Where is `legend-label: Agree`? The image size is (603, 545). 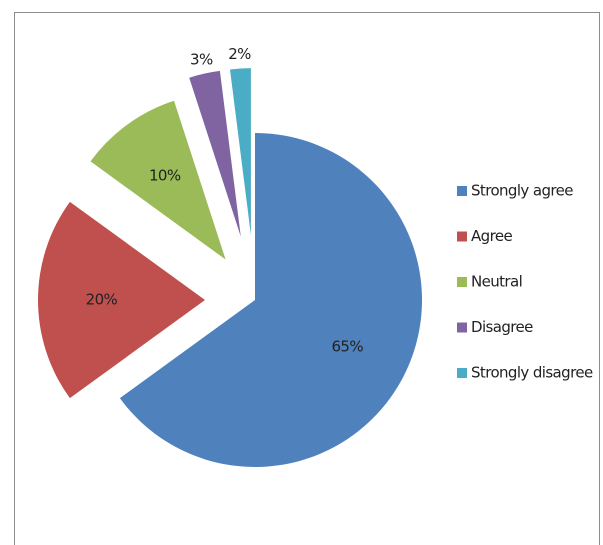 legend-label: Agree is located at coordinates (491, 236).